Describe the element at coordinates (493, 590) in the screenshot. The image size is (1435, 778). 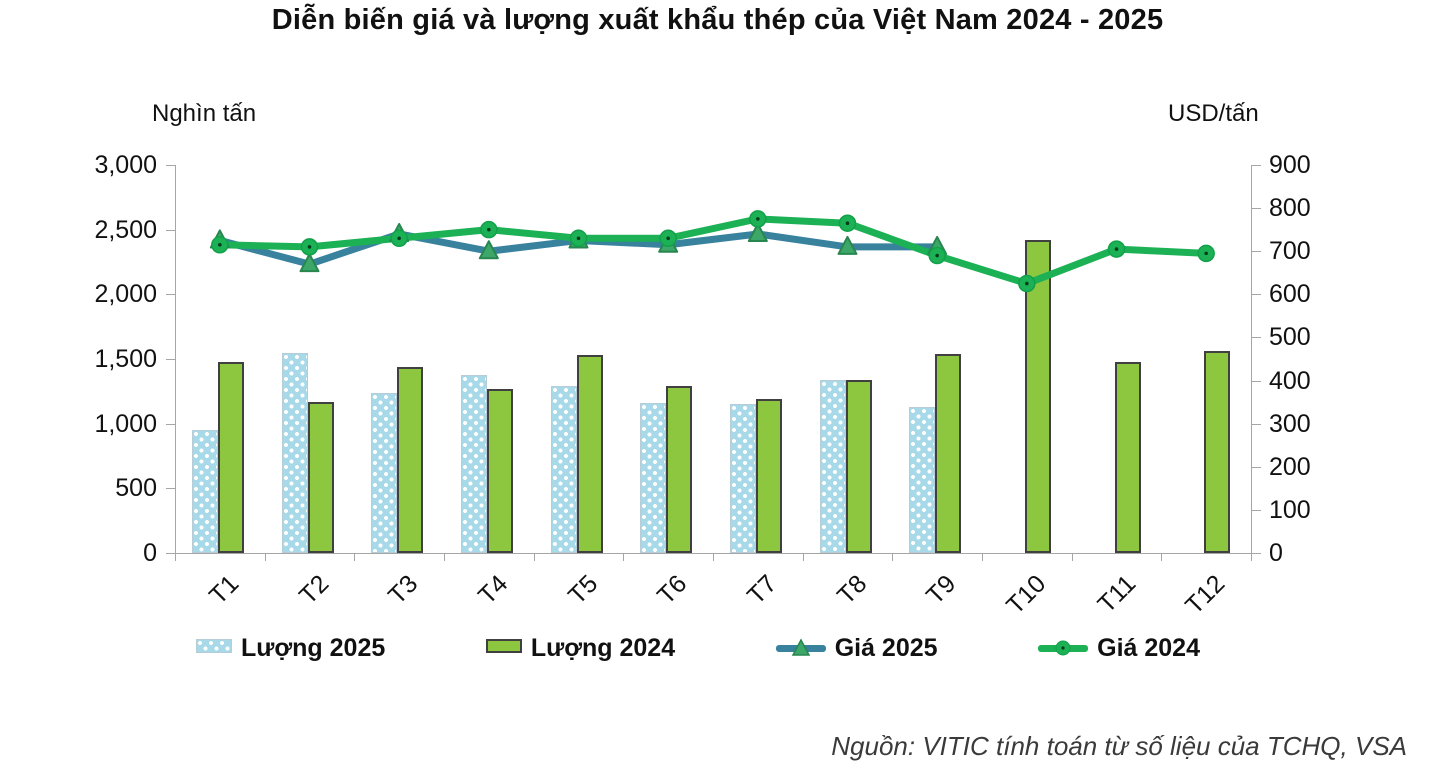
I see `x-axis-category-label: T4` at that location.